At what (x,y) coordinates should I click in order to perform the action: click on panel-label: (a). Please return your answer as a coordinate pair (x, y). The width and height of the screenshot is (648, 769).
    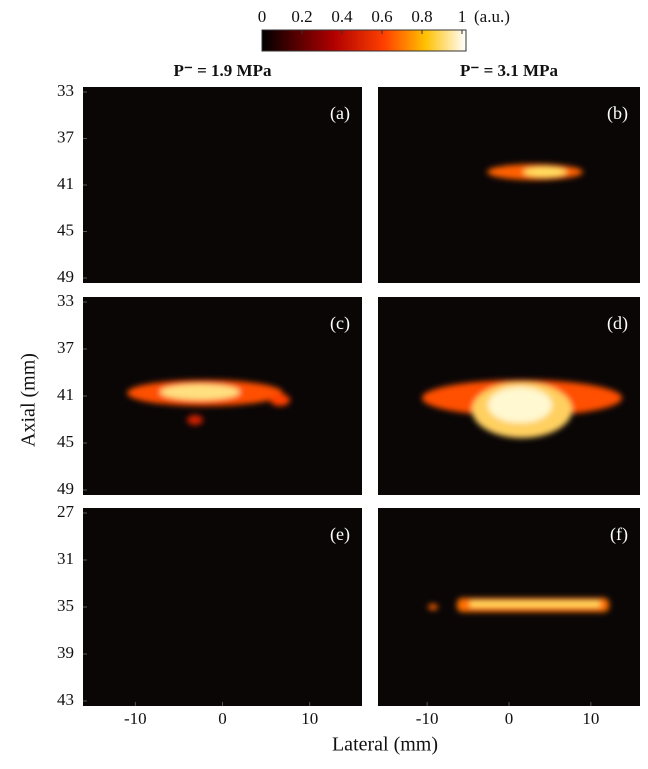
    Looking at the image, I should click on (340, 113).